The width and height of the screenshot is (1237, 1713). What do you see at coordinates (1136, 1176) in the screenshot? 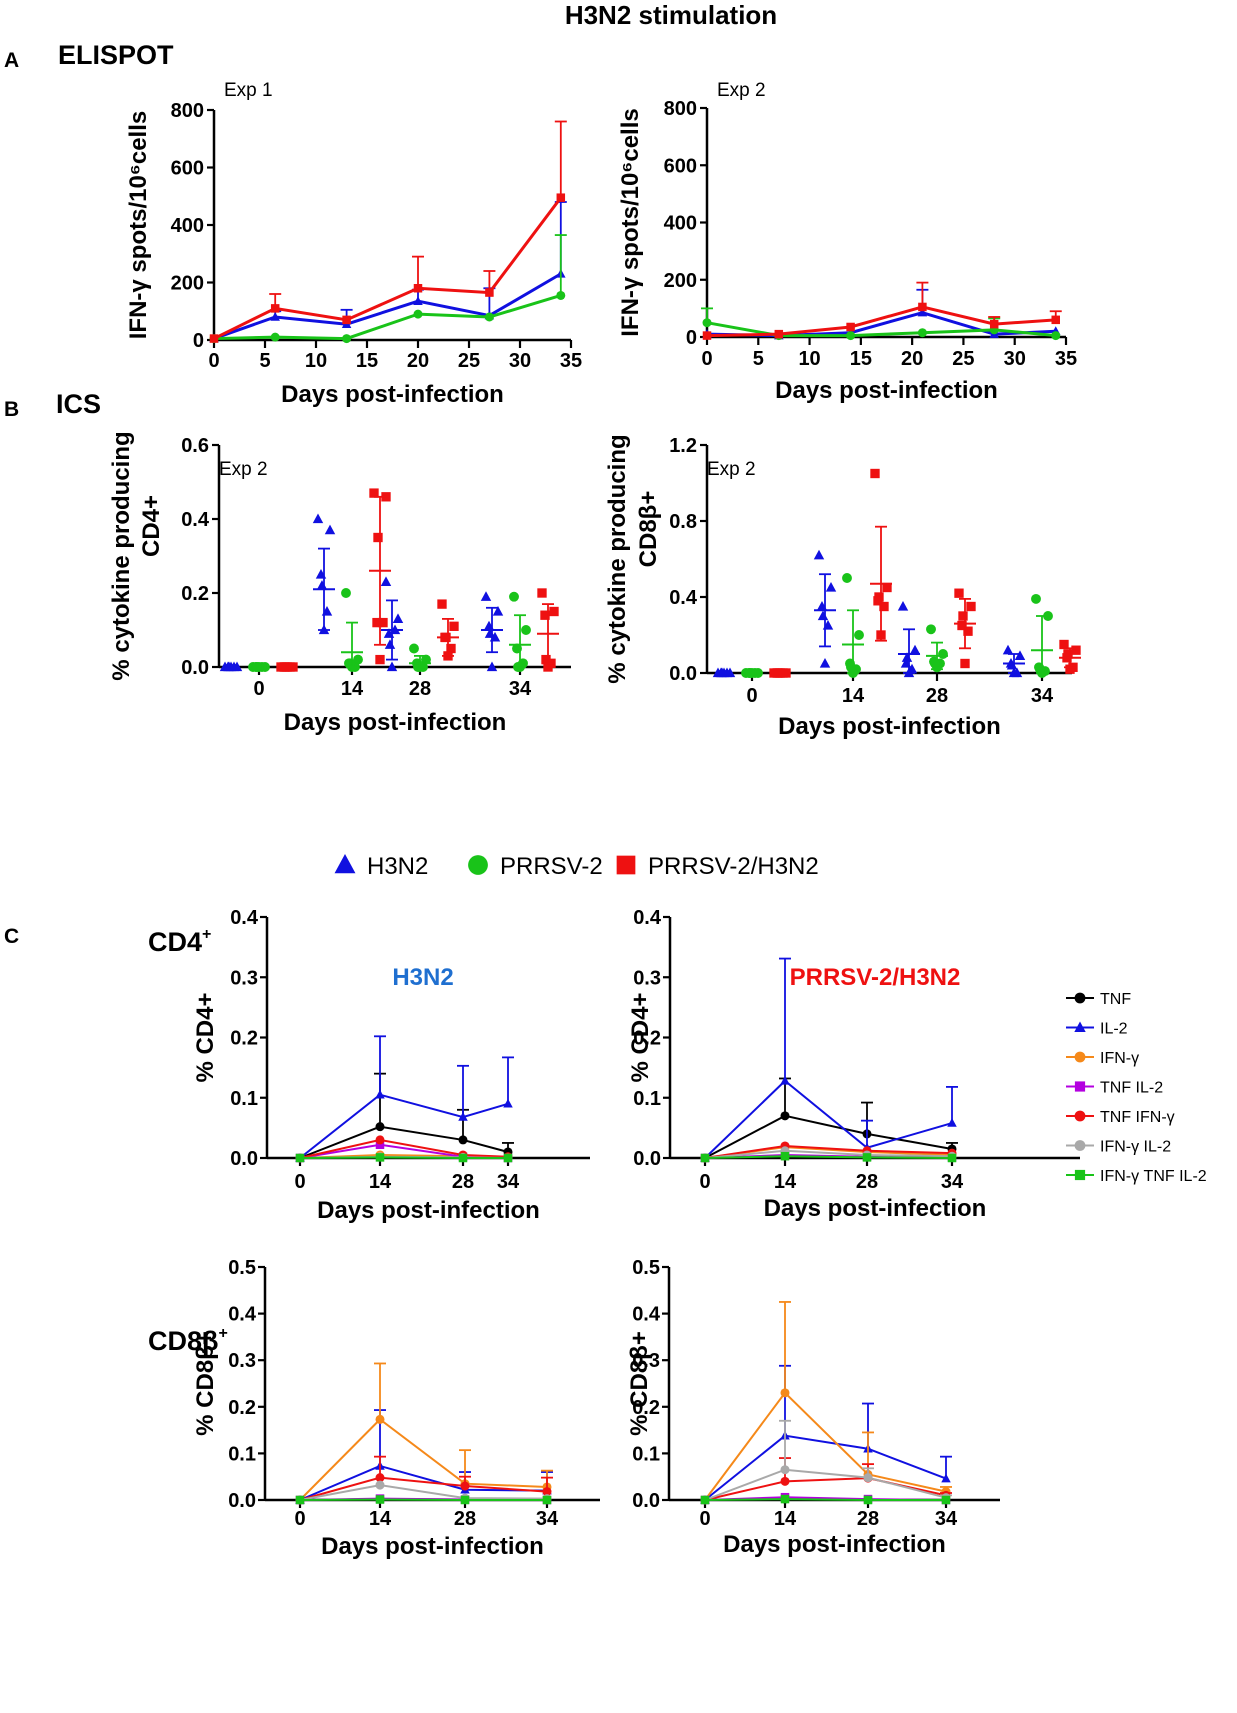
I see `legend-item-ifn-tnf-il-2: IFN-γ TNF IL-2` at bounding box center [1136, 1176].